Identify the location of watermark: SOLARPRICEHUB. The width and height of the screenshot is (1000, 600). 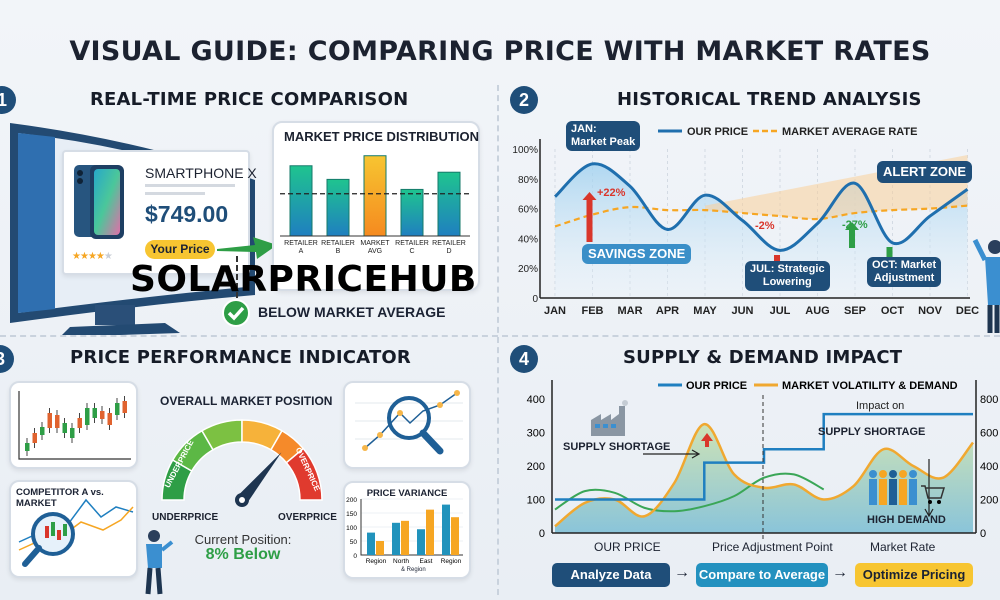
(303, 279).